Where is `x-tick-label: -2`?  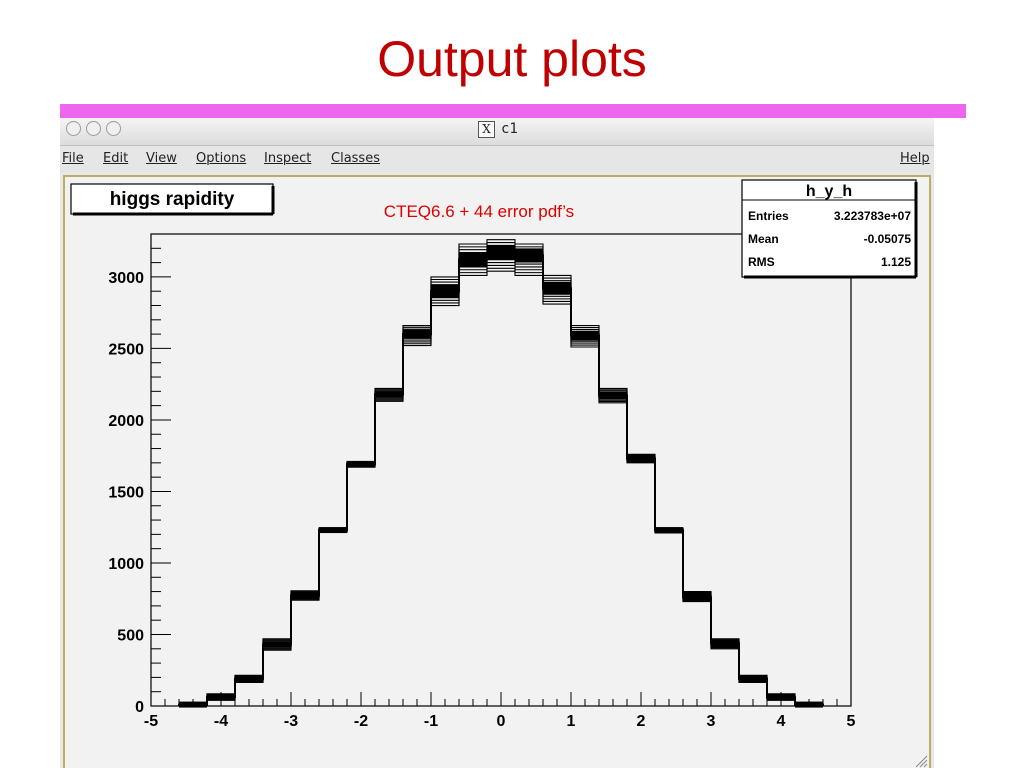
x-tick-label: -2 is located at coordinates (361, 721).